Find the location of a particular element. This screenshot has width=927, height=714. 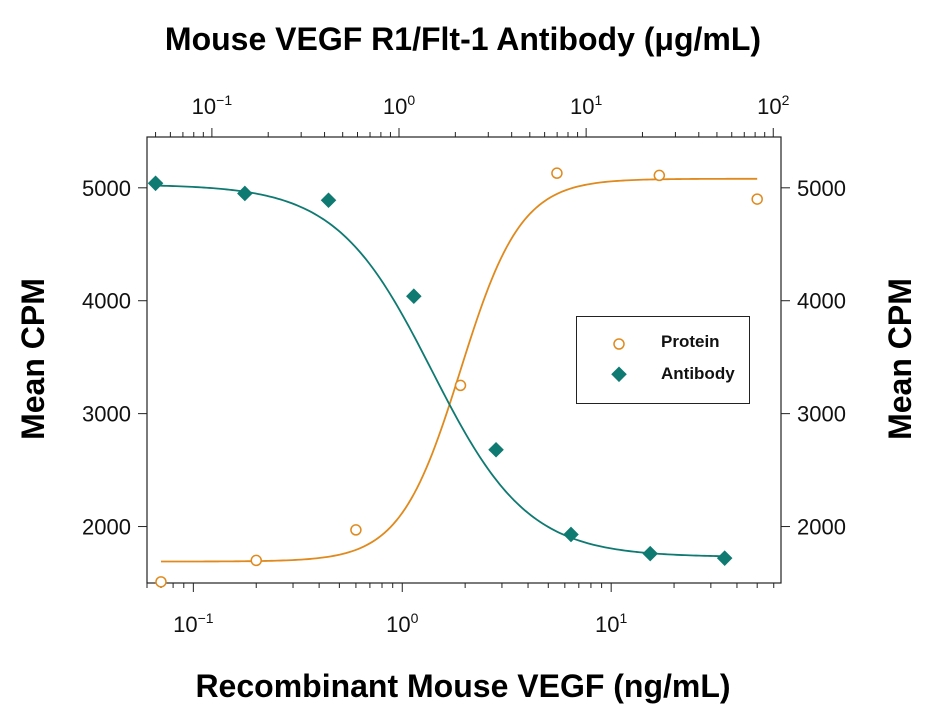

legend-antibody-marker is located at coordinates (619, 374).